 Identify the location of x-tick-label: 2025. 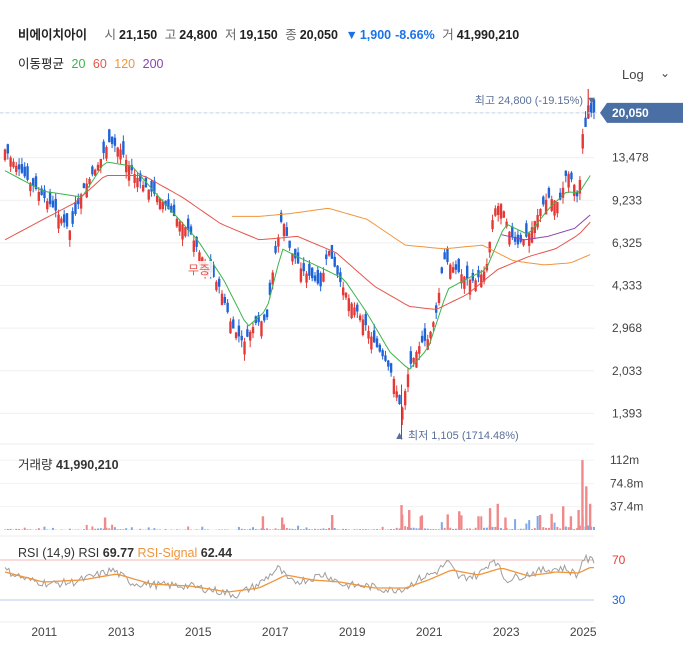
(583, 632).